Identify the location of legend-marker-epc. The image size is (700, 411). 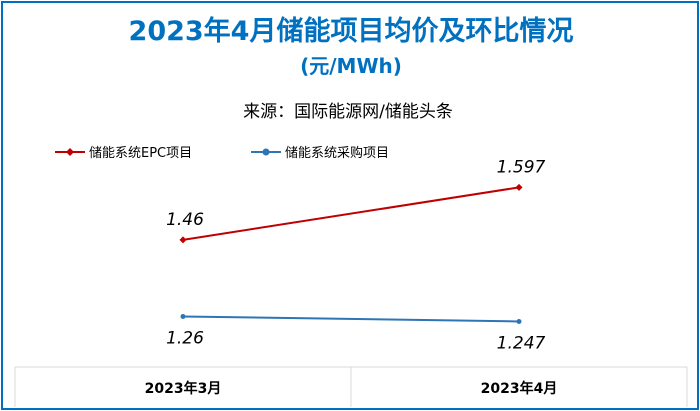
(70, 152).